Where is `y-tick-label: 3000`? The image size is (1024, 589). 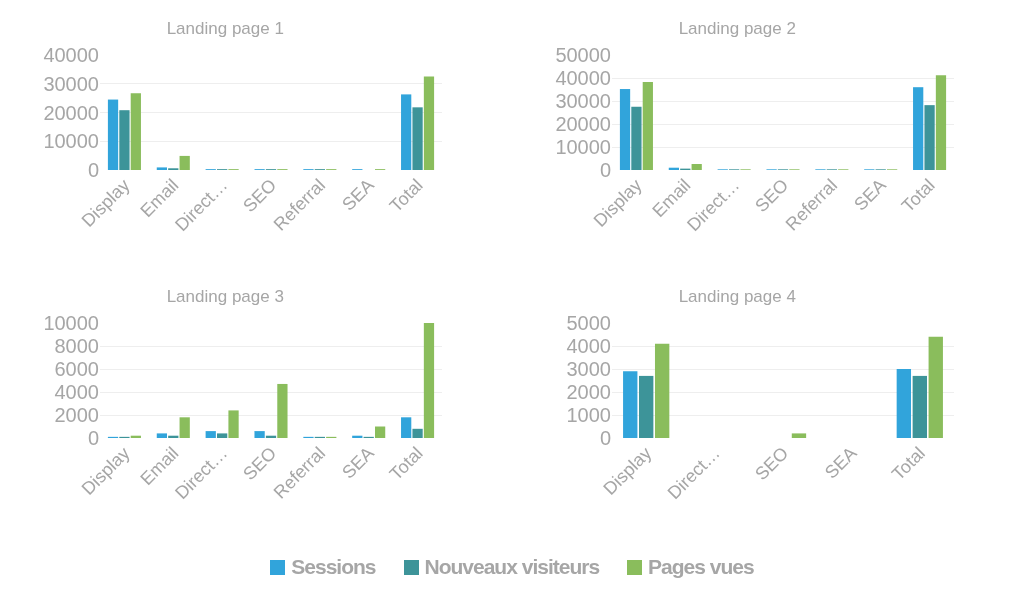 y-tick-label: 3000 is located at coordinates (588, 369).